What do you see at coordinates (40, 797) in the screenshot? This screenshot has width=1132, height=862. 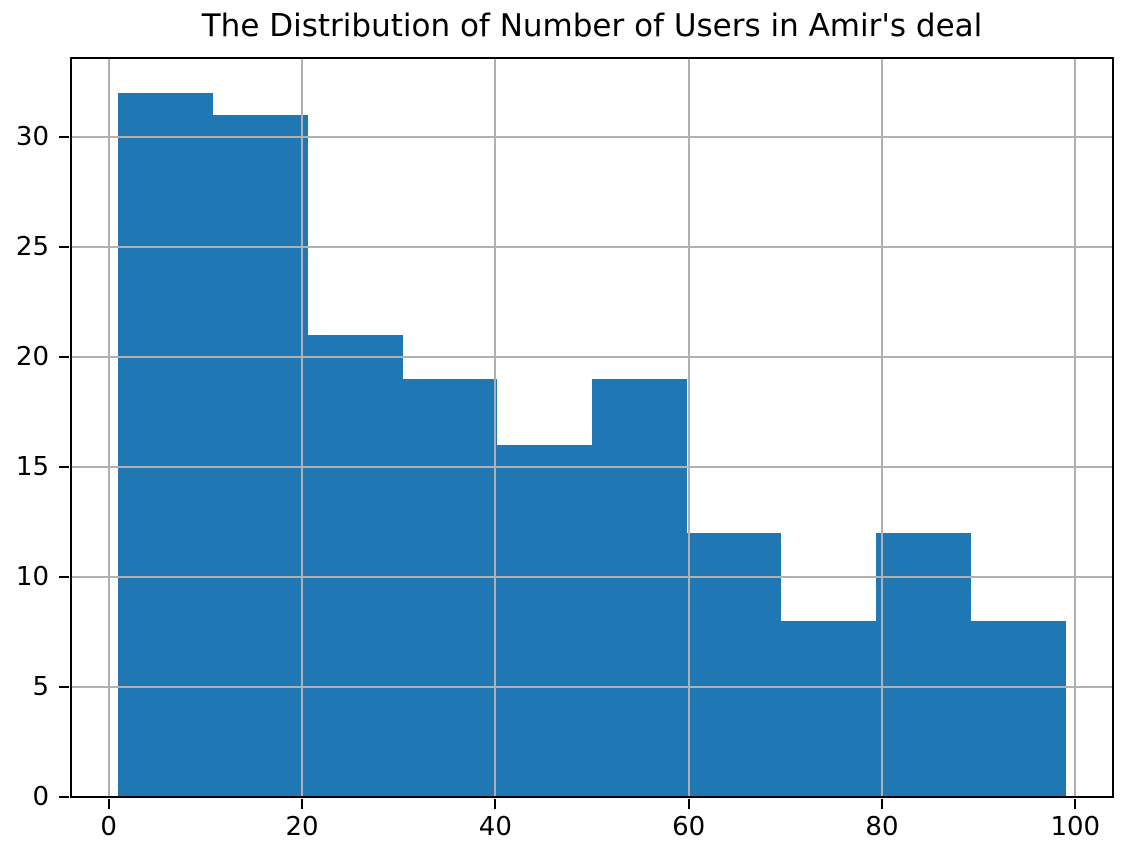 I see `y-tick-label: 0` at bounding box center [40, 797].